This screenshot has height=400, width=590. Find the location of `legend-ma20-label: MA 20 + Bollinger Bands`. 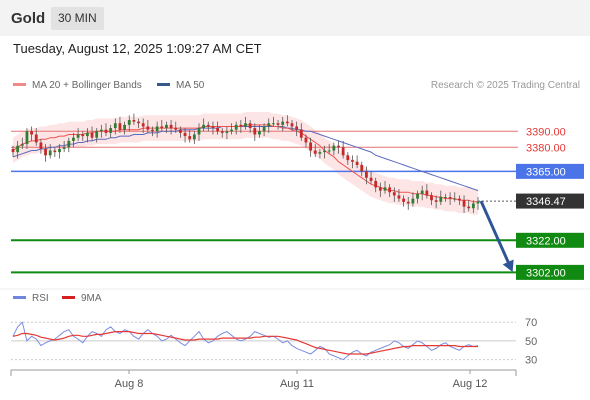

legend-ma20-label: MA 20 + Bollinger Bands is located at coordinates (87, 85).